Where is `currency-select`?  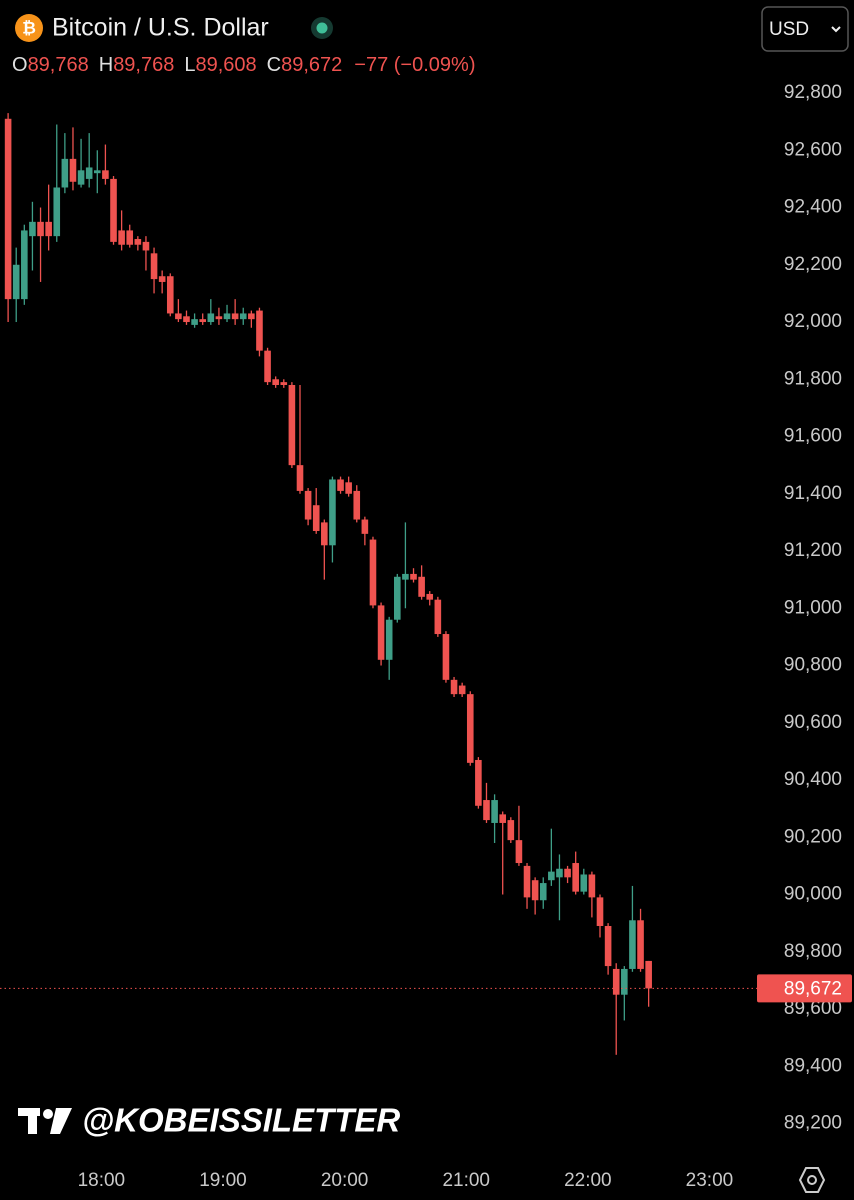 currency-select is located at coordinates (805, 29).